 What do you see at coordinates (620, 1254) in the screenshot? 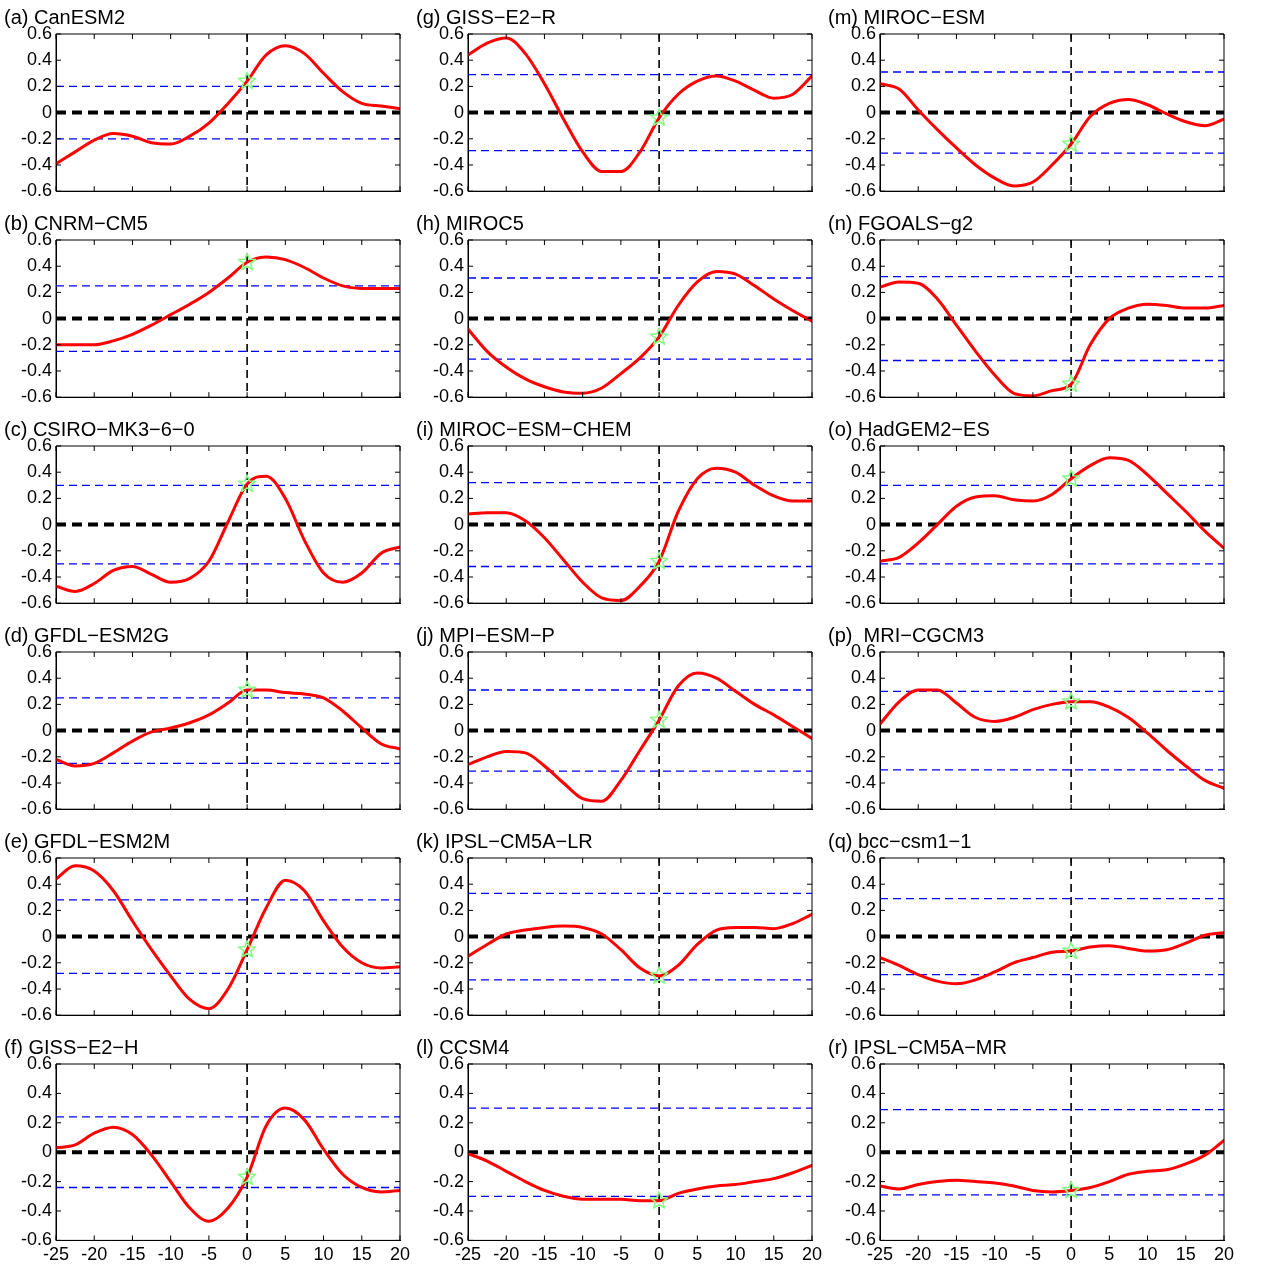
I see `x-tick-label: -5` at bounding box center [620, 1254].